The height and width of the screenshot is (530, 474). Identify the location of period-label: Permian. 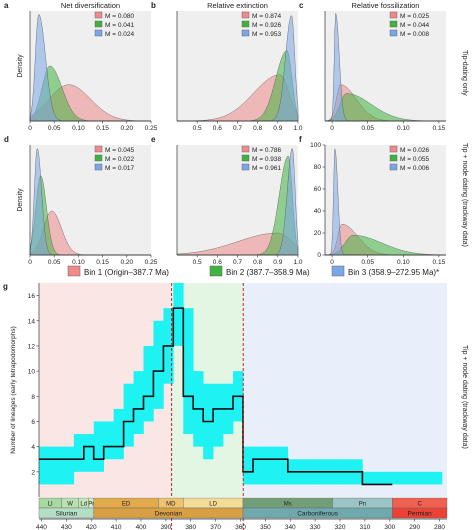
(420, 514).